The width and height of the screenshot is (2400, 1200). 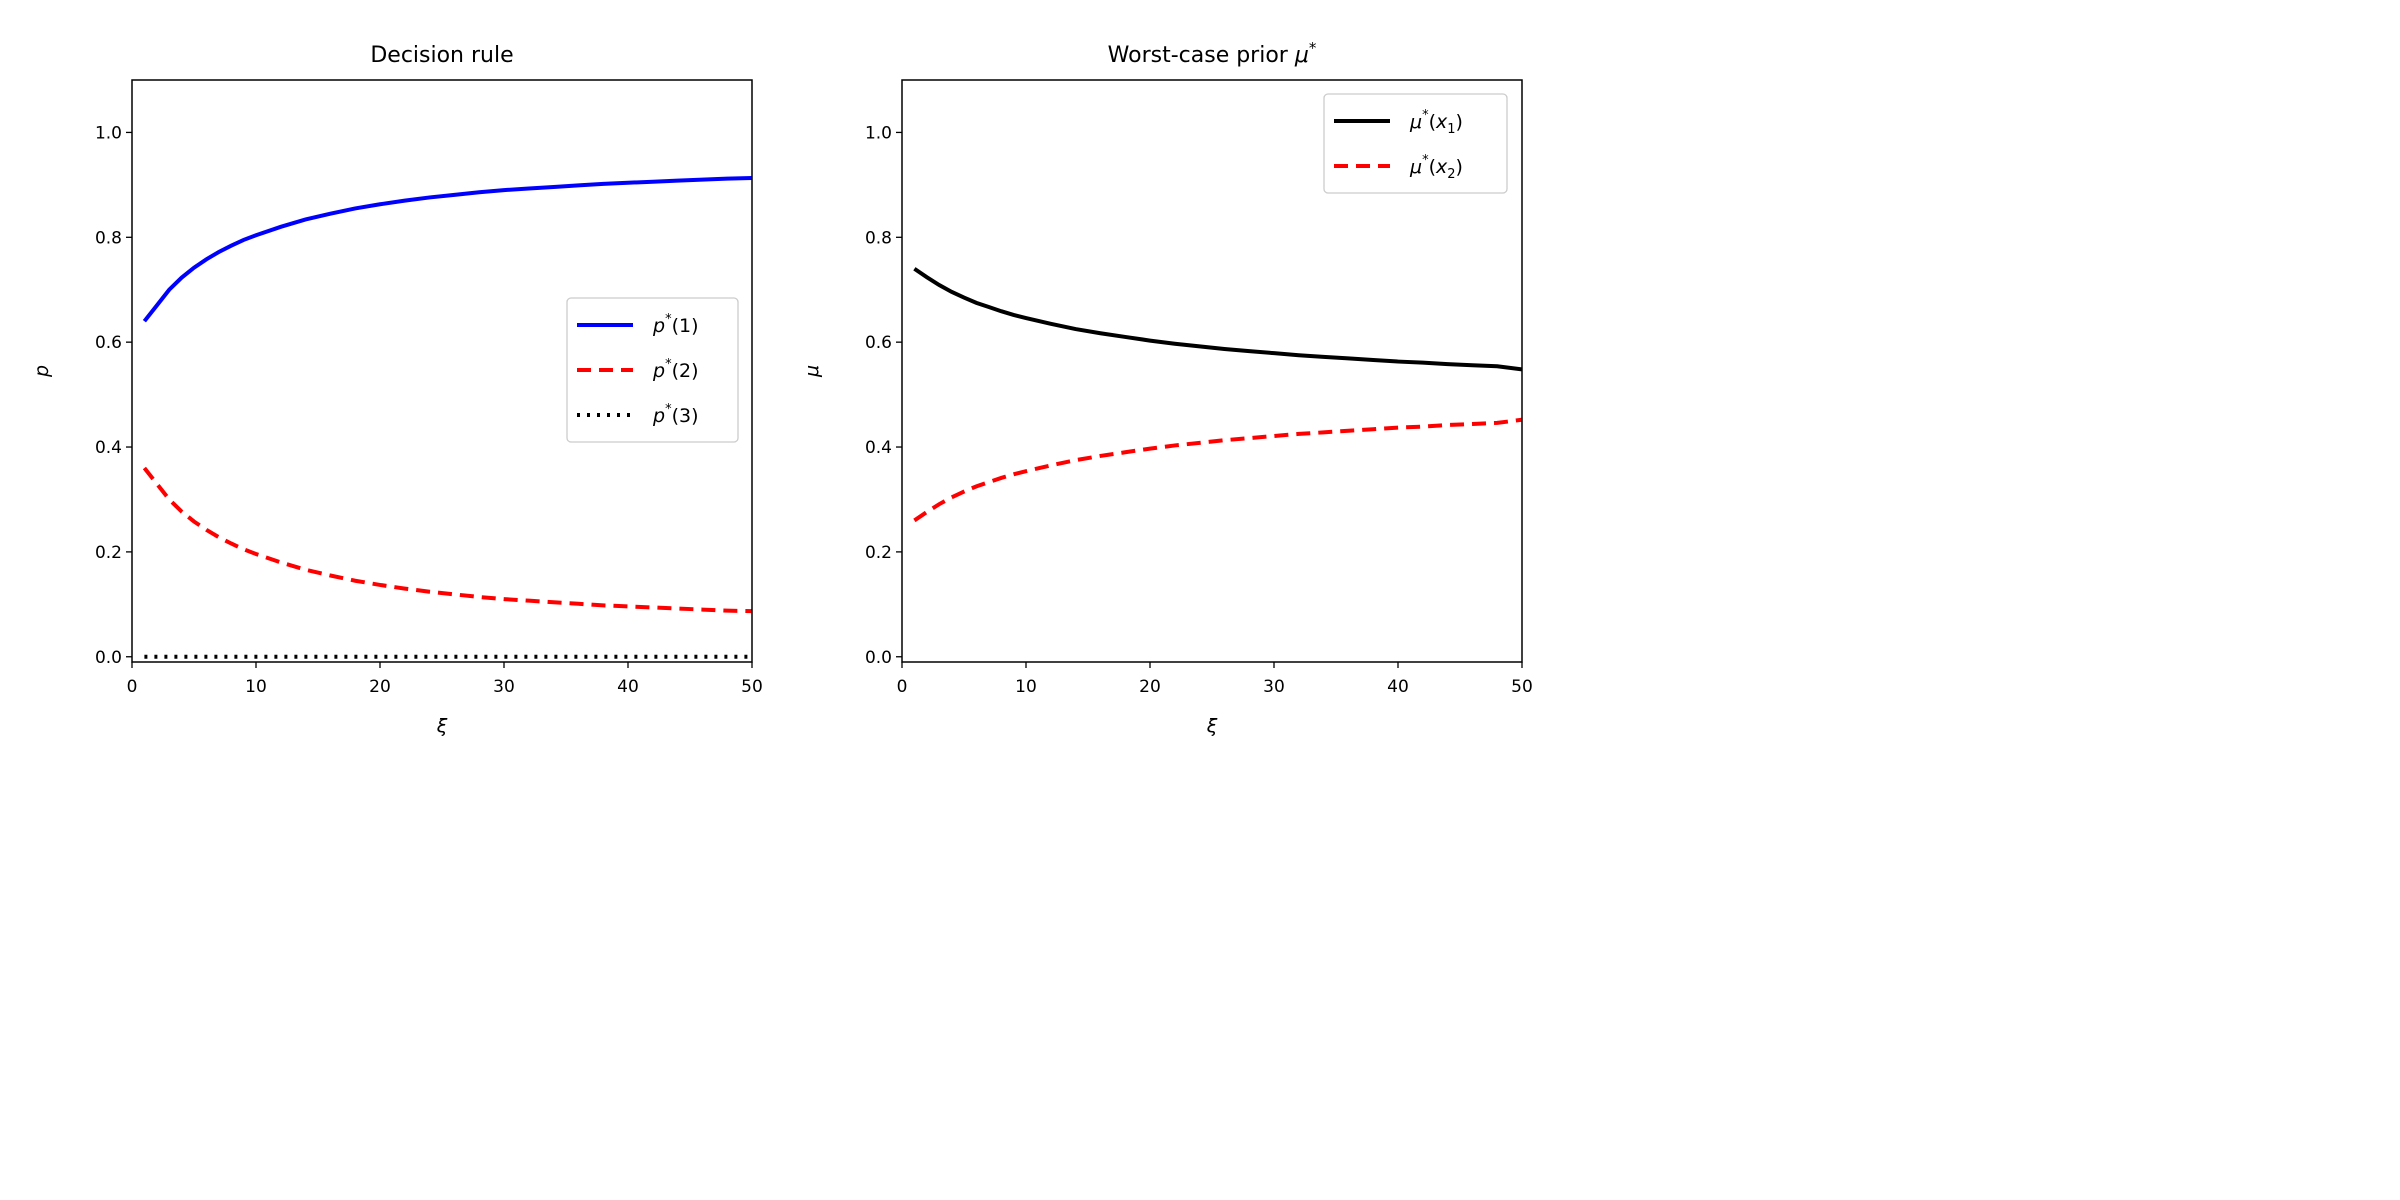 What do you see at coordinates (675, 324) in the screenshot?
I see `legend-label: p*(1)` at bounding box center [675, 324].